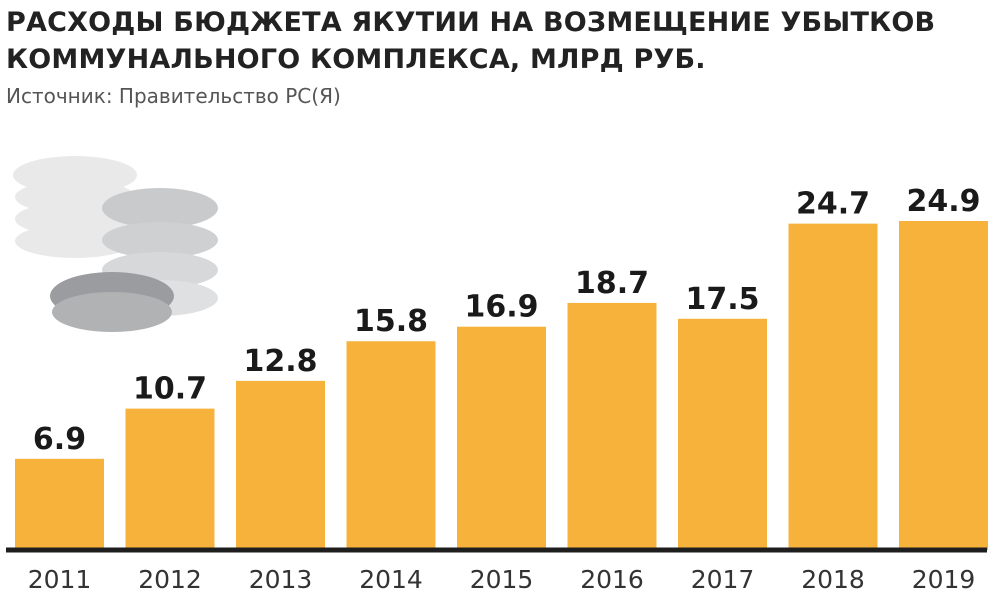 The image size is (1000, 594). What do you see at coordinates (170, 579) in the screenshot?
I see `x-tick-2012: 2012` at bounding box center [170, 579].